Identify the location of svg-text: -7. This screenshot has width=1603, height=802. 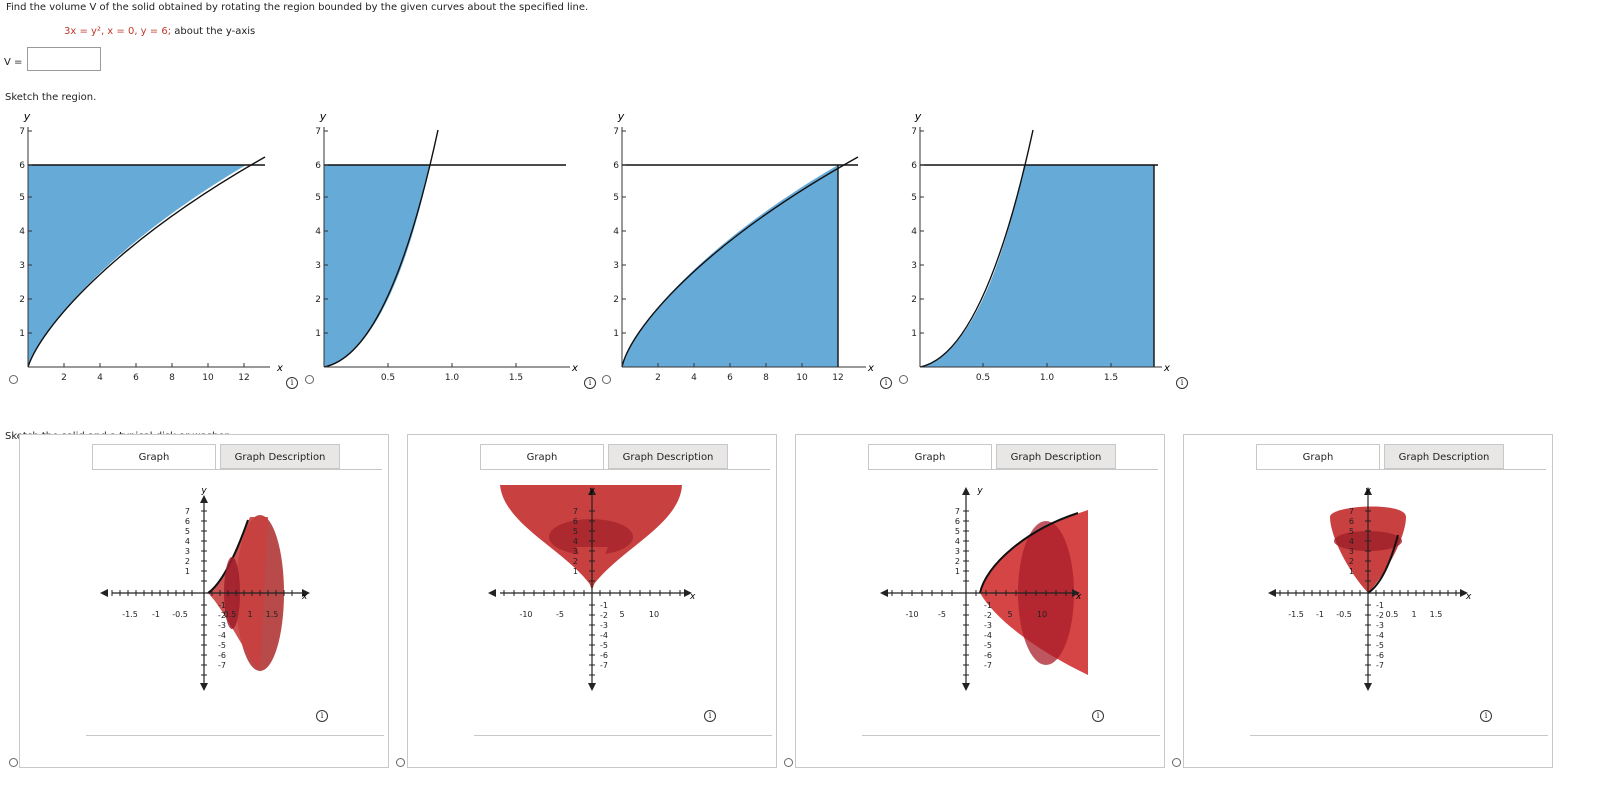
(604, 665).